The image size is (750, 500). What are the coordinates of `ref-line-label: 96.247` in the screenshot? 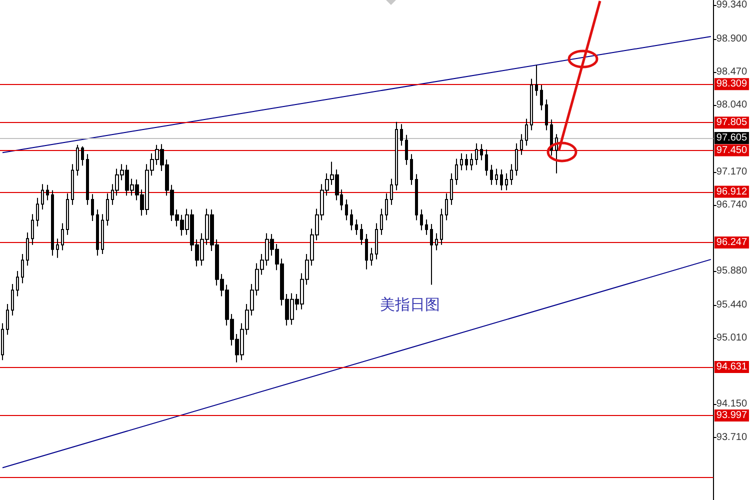 It's located at (732, 242).